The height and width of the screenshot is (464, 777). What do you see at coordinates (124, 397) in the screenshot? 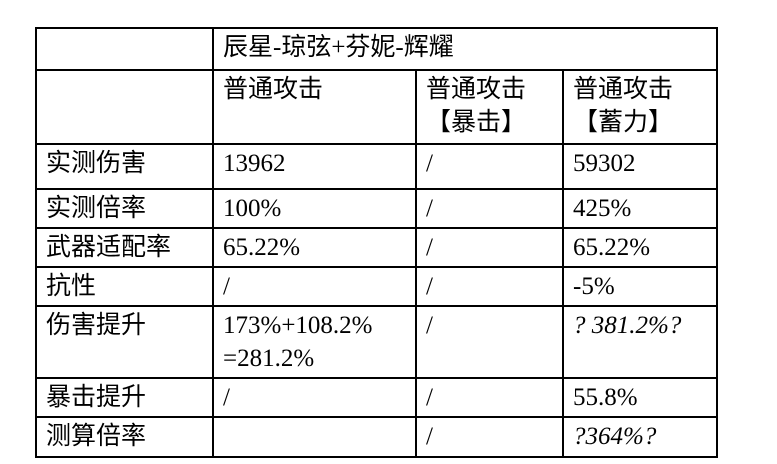
I see `row-label: 暴击提升` at bounding box center [124, 397].